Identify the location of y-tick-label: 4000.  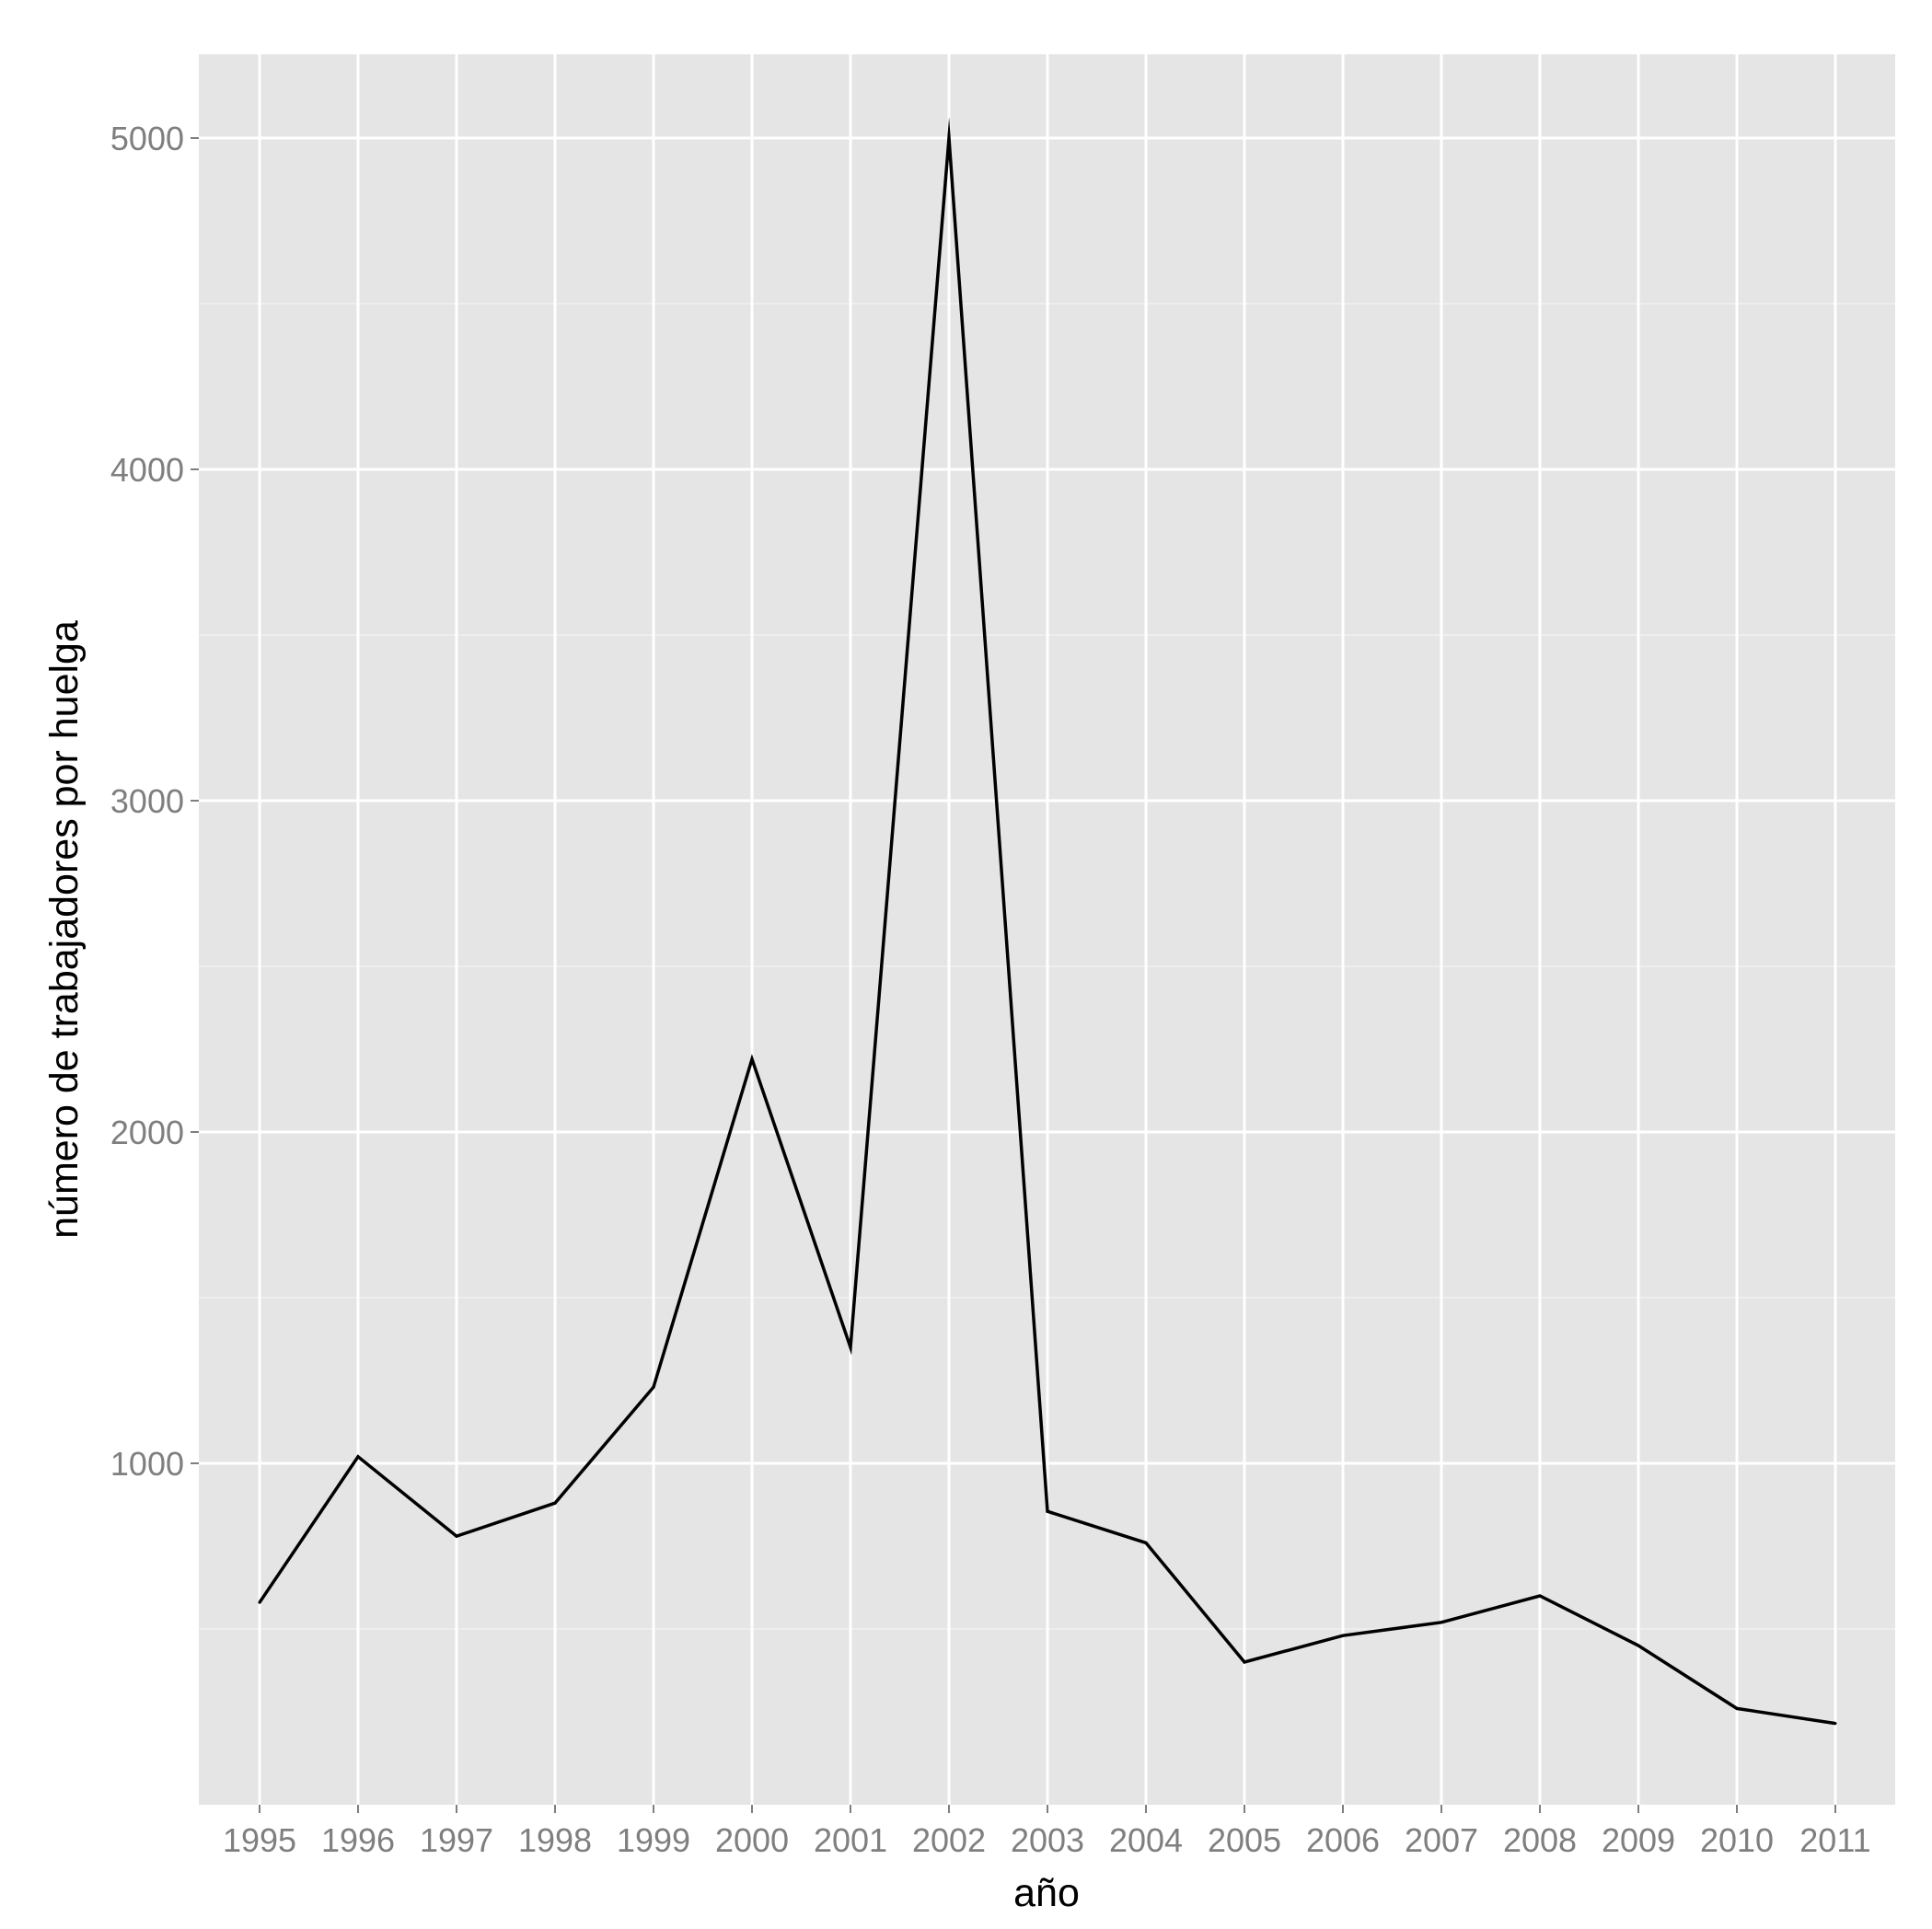
(147, 470).